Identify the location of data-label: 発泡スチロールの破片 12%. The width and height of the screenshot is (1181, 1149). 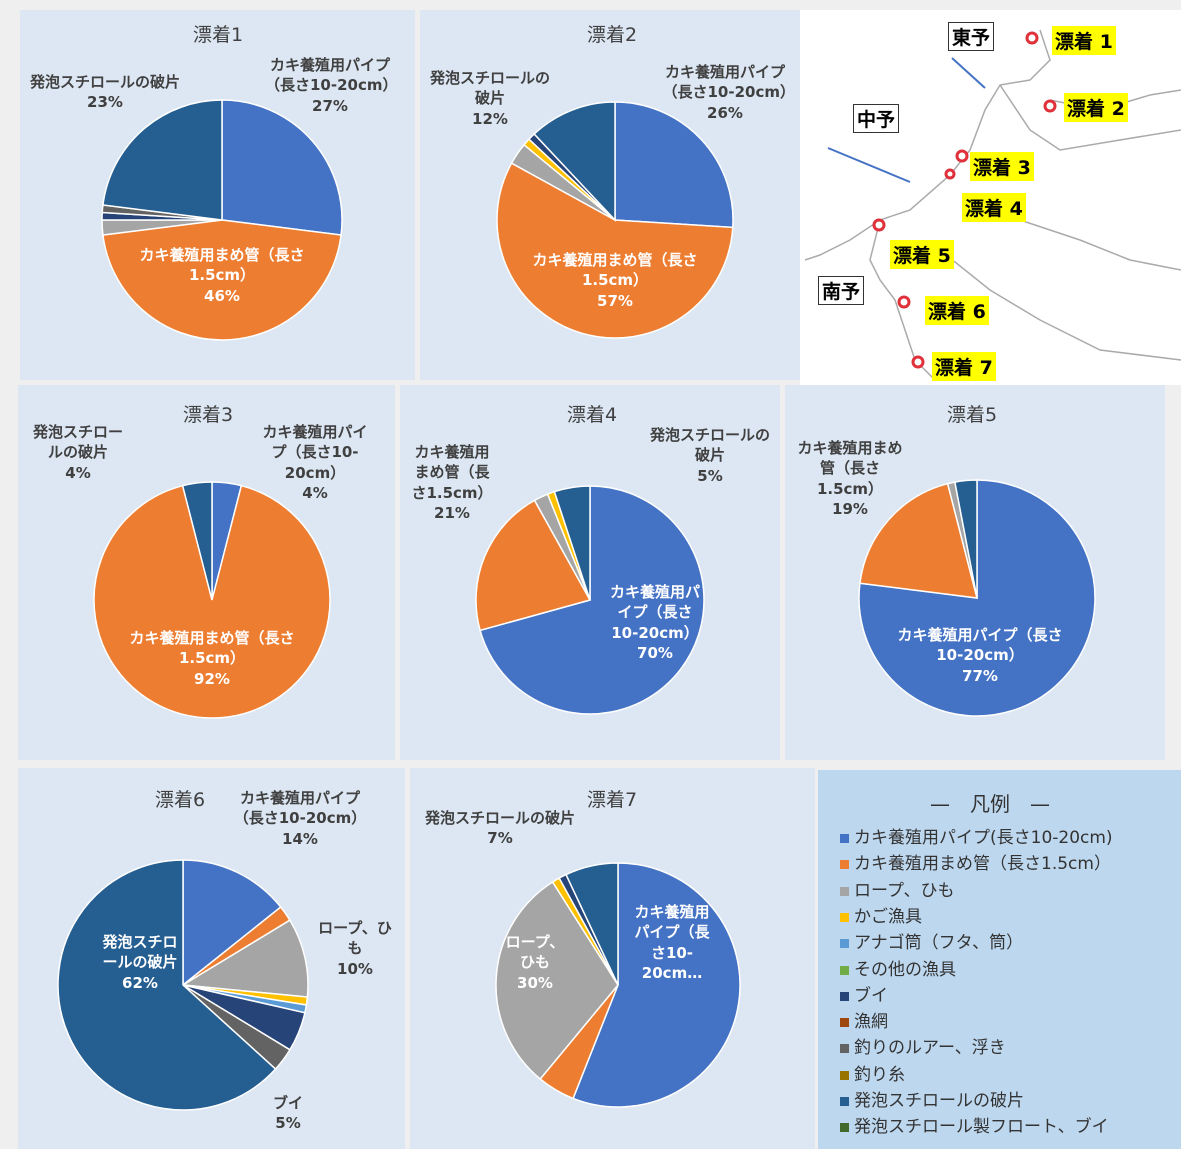
(490, 98).